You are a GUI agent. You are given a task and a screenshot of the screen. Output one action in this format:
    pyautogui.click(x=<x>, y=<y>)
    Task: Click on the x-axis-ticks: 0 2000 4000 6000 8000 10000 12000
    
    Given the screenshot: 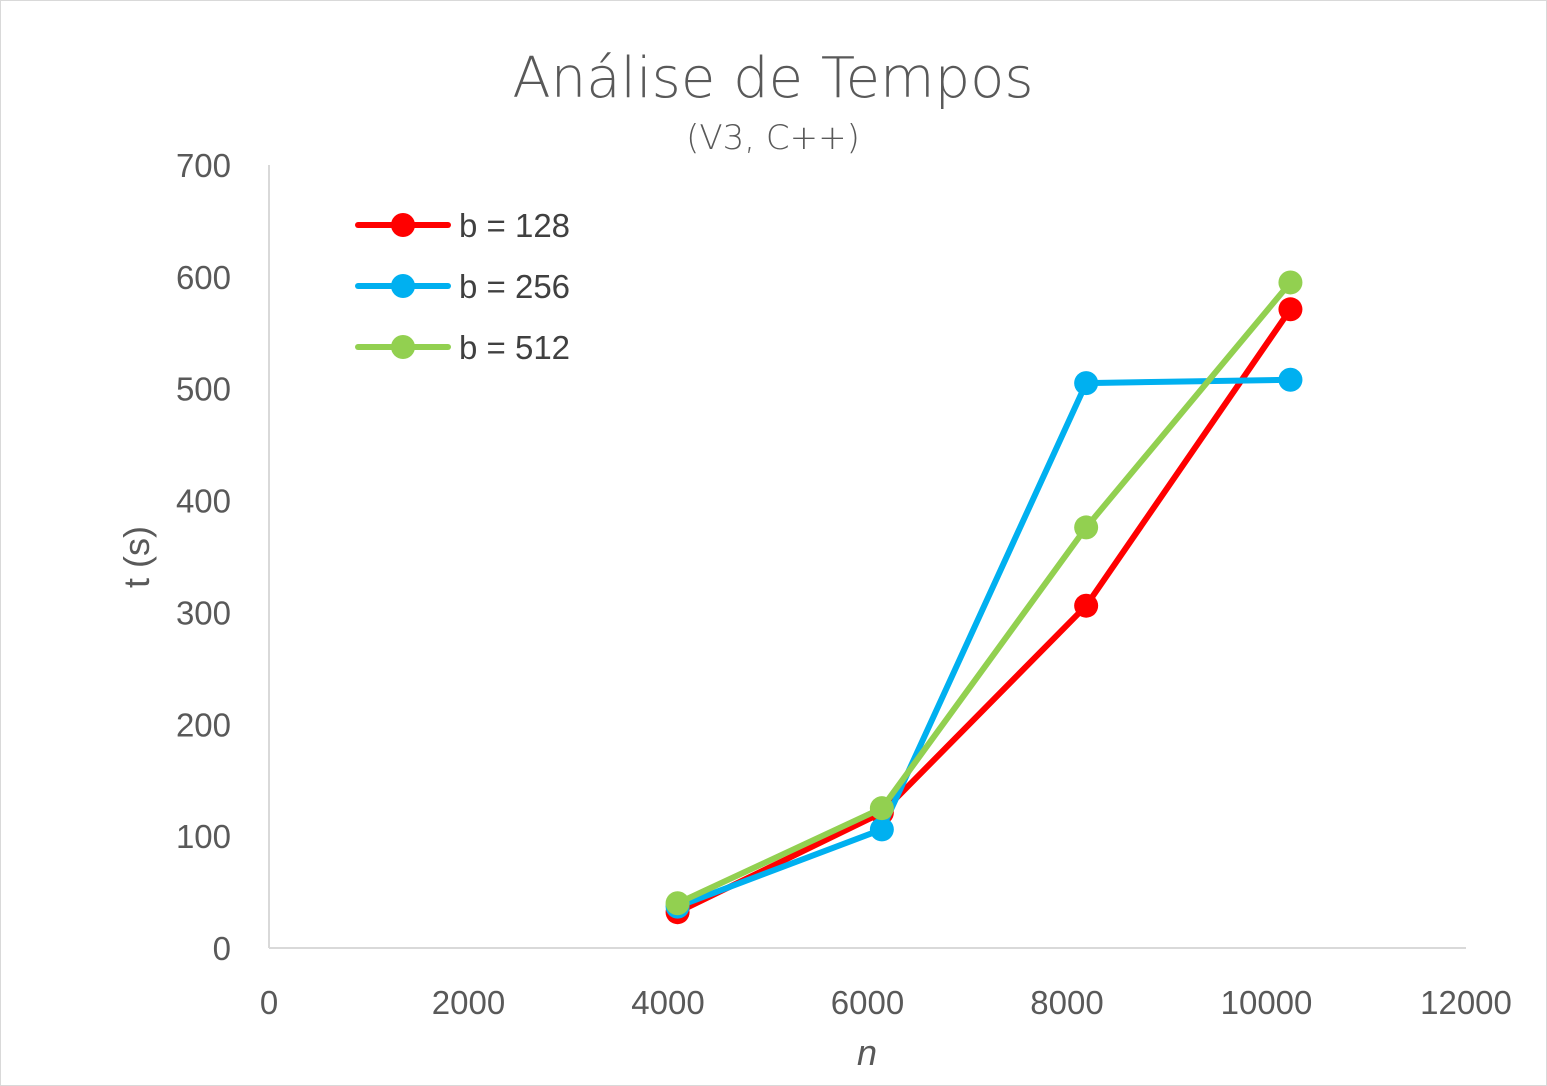 What is the action you would take?
    pyautogui.click(x=886, y=1002)
    